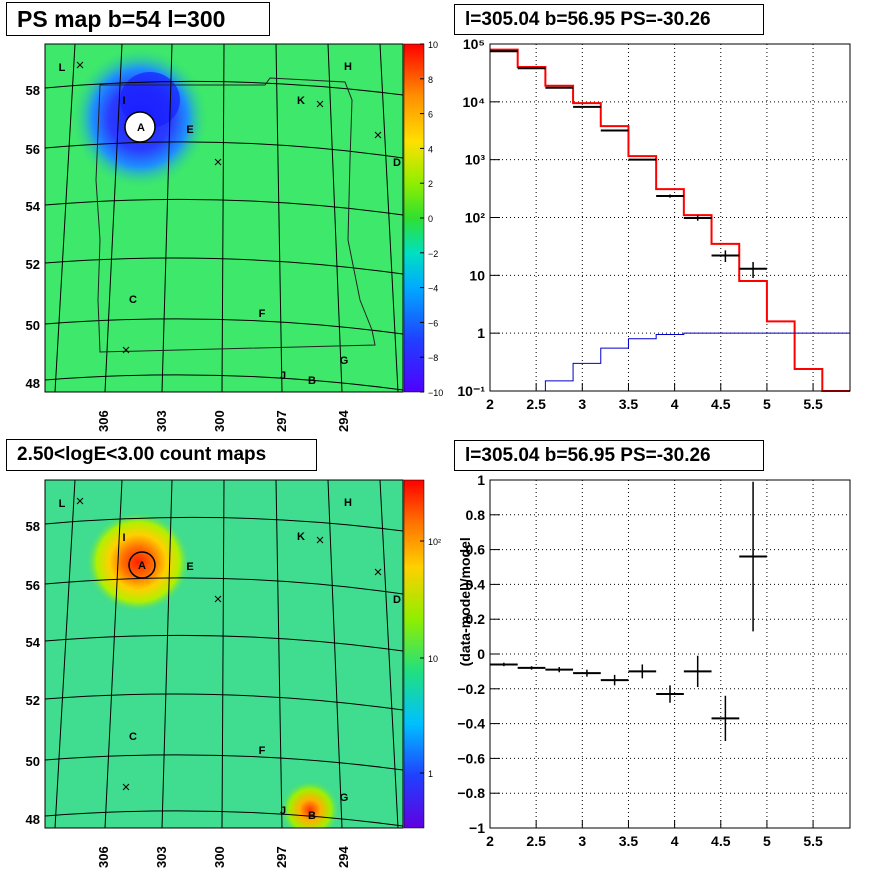 The image size is (896, 872). What do you see at coordinates (433, 254) in the screenshot?
I see `ps-map-colorbar-tick: −2` at bounding box center [433, 254].